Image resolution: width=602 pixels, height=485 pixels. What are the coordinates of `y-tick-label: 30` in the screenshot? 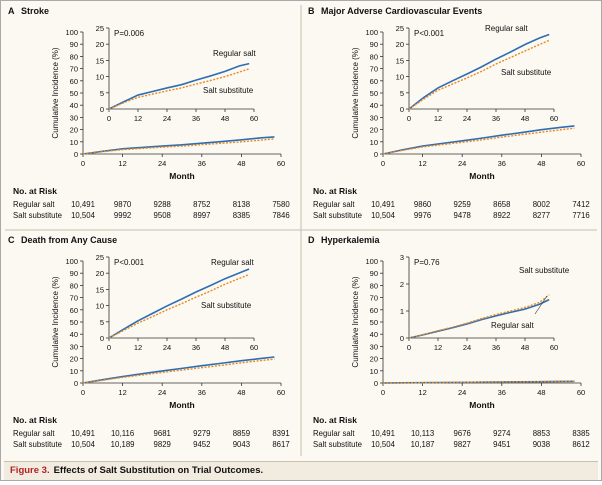 It's located at (374, 117).